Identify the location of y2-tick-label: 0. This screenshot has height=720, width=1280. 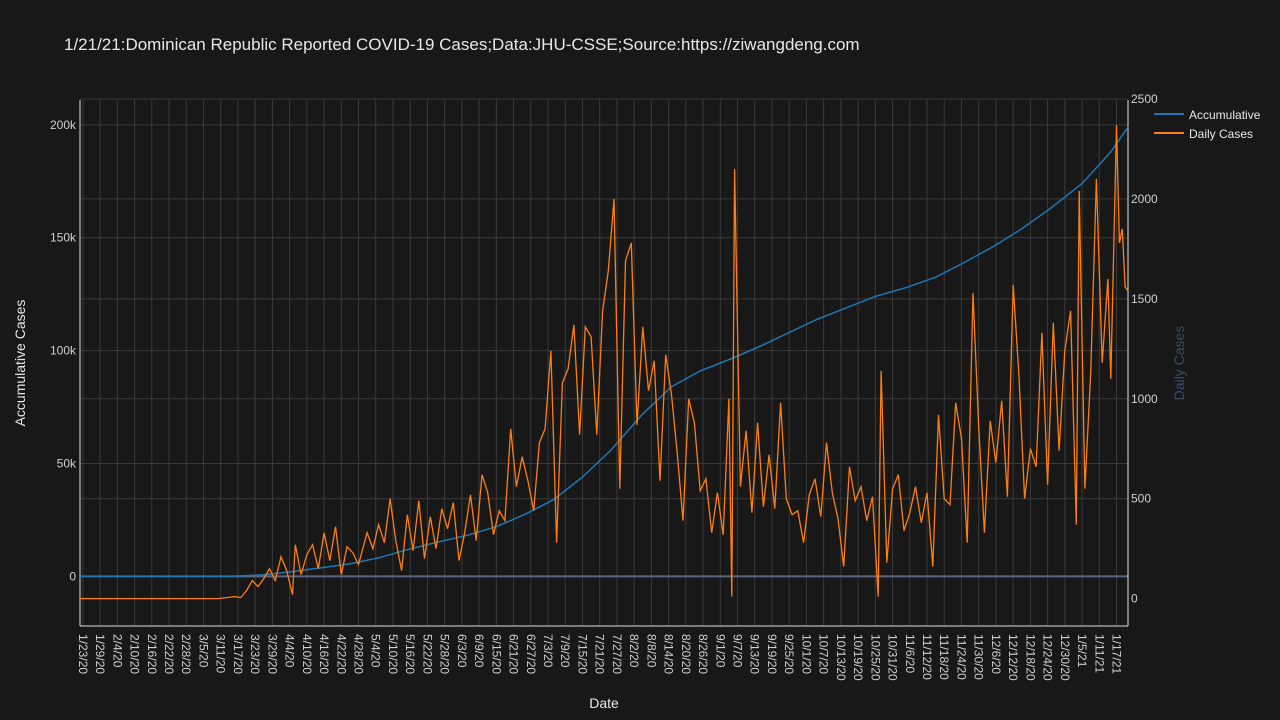
(1134, 599).